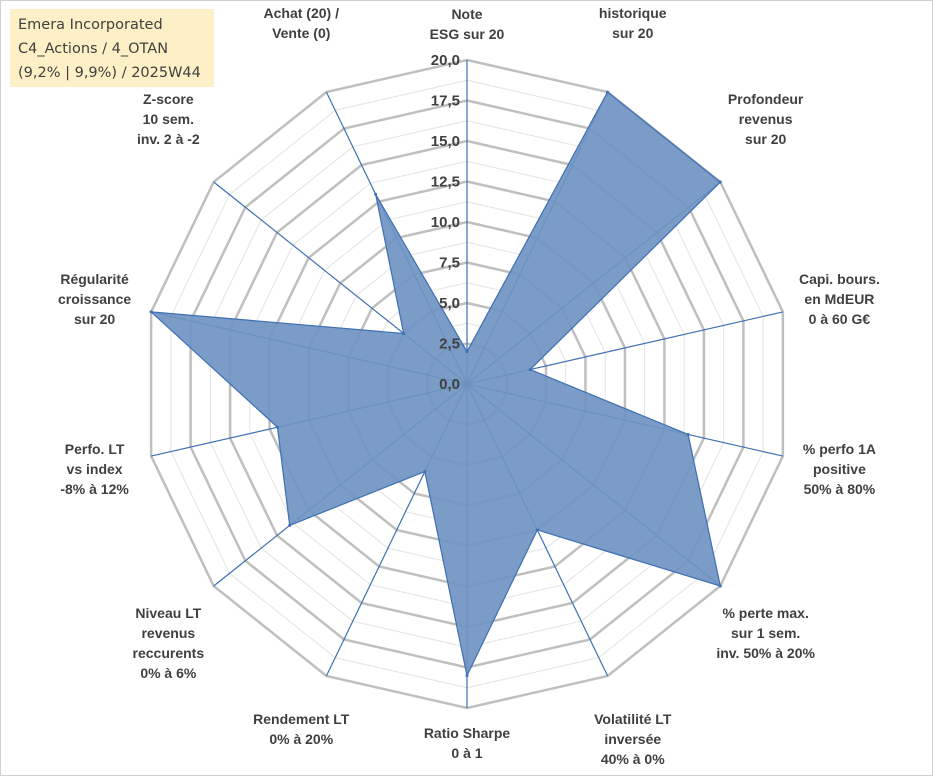  I want to click on axis-label: Capi. bours. en MdEUR 0 à 60 G€, so click(839, 299).